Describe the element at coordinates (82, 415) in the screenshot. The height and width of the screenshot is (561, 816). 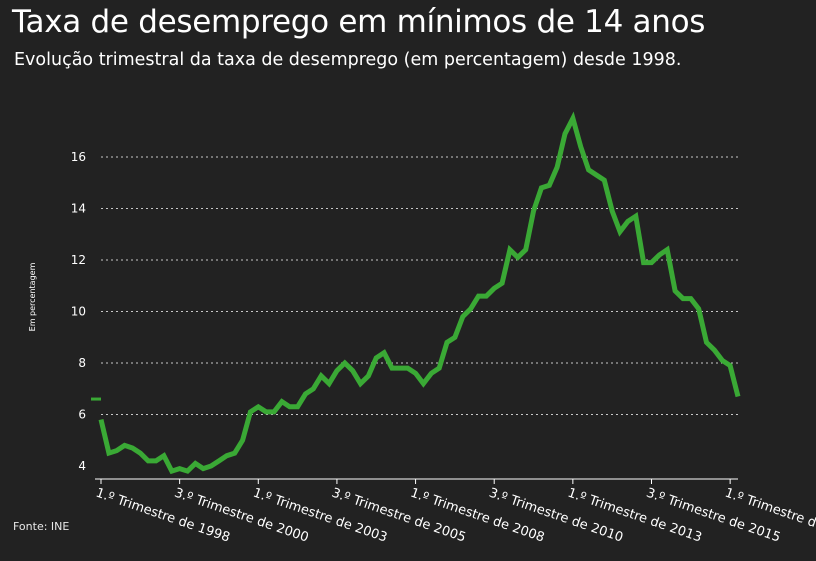
I see `y-tick-label: 6` at that location.